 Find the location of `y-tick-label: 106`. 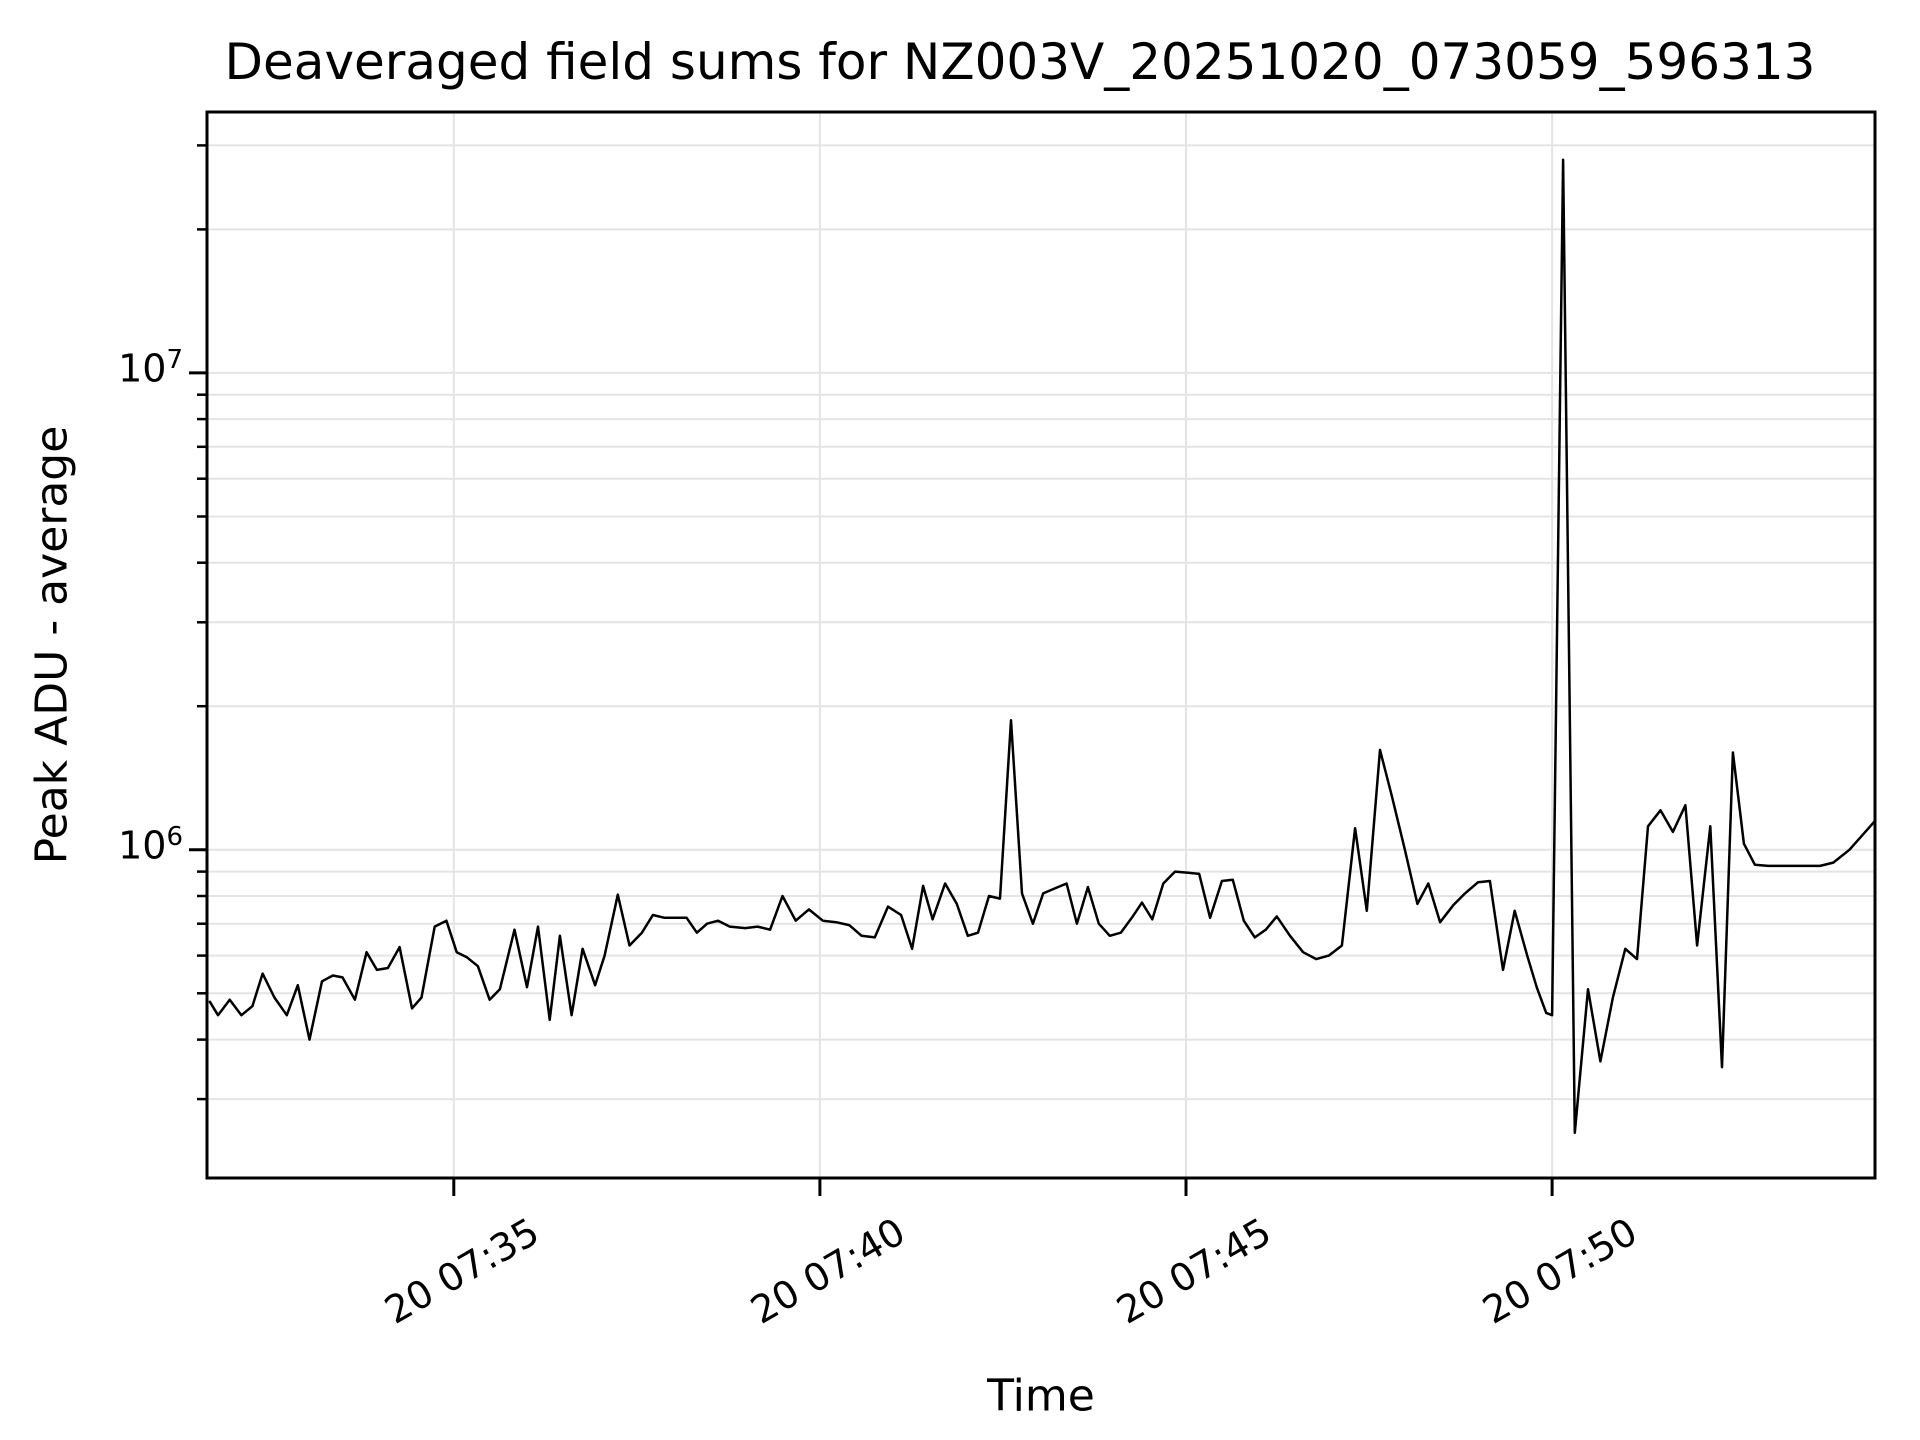

y-tick-label: 106 is located at coordinates (150, 844).